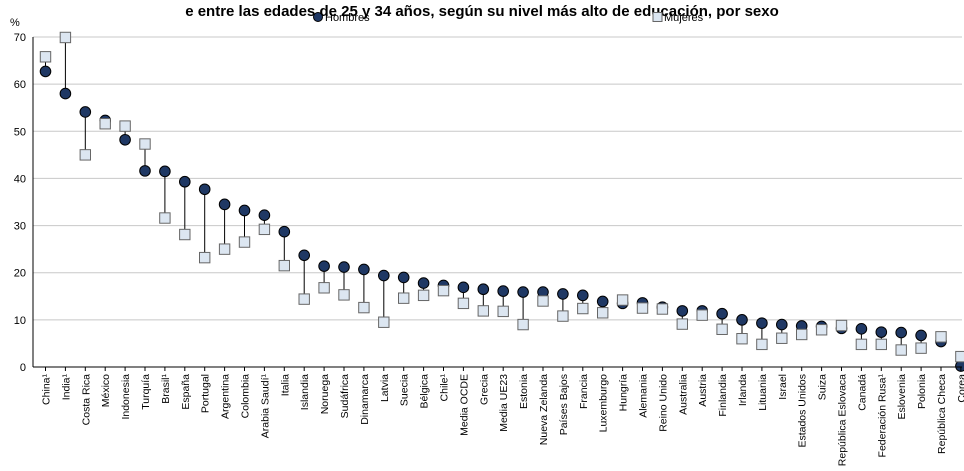 Image resolution: width=964 pixels, height=471 pixels. What do you see at coordinates (445, 388) in the screenshot?
I see `x-category-label: Chile¹` at bounding box center [445, 388].